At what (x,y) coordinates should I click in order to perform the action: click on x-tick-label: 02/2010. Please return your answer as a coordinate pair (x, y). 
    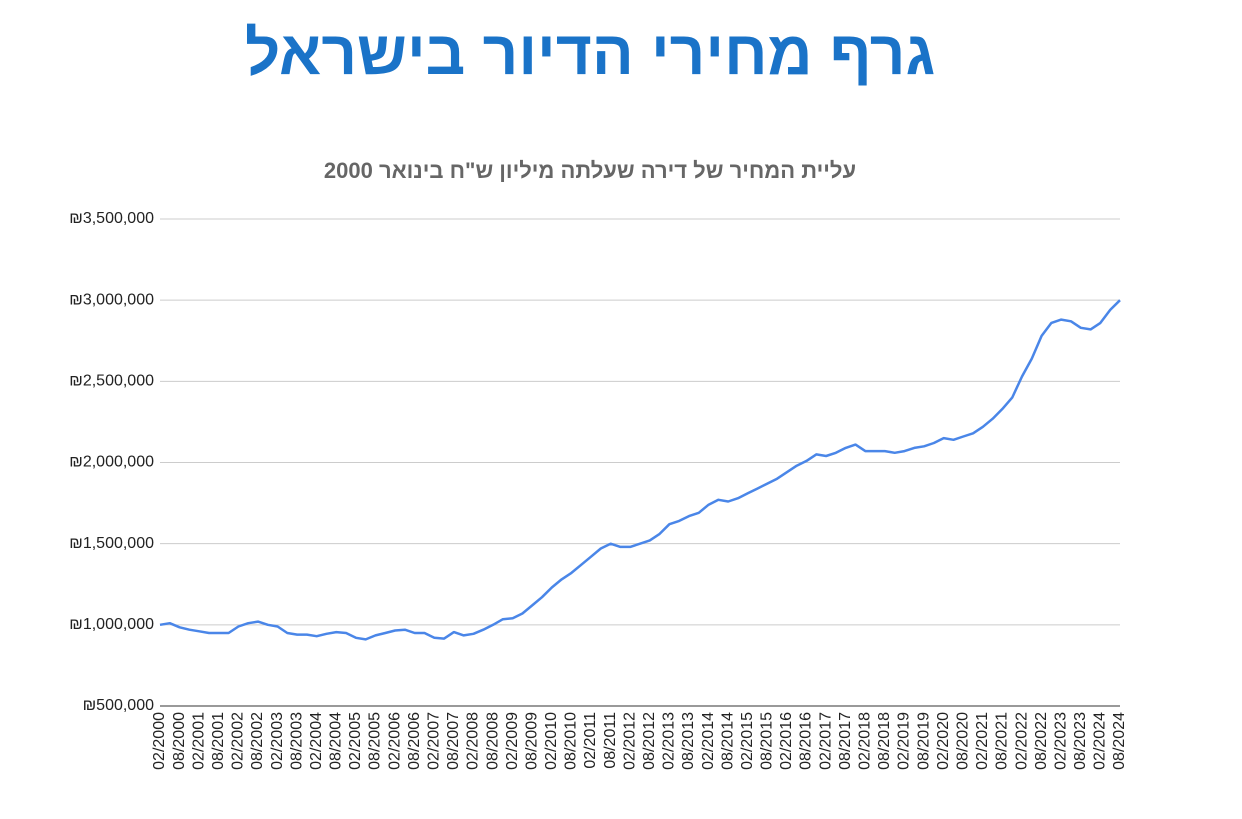
    Looking at the image, I should click on (551, 741).